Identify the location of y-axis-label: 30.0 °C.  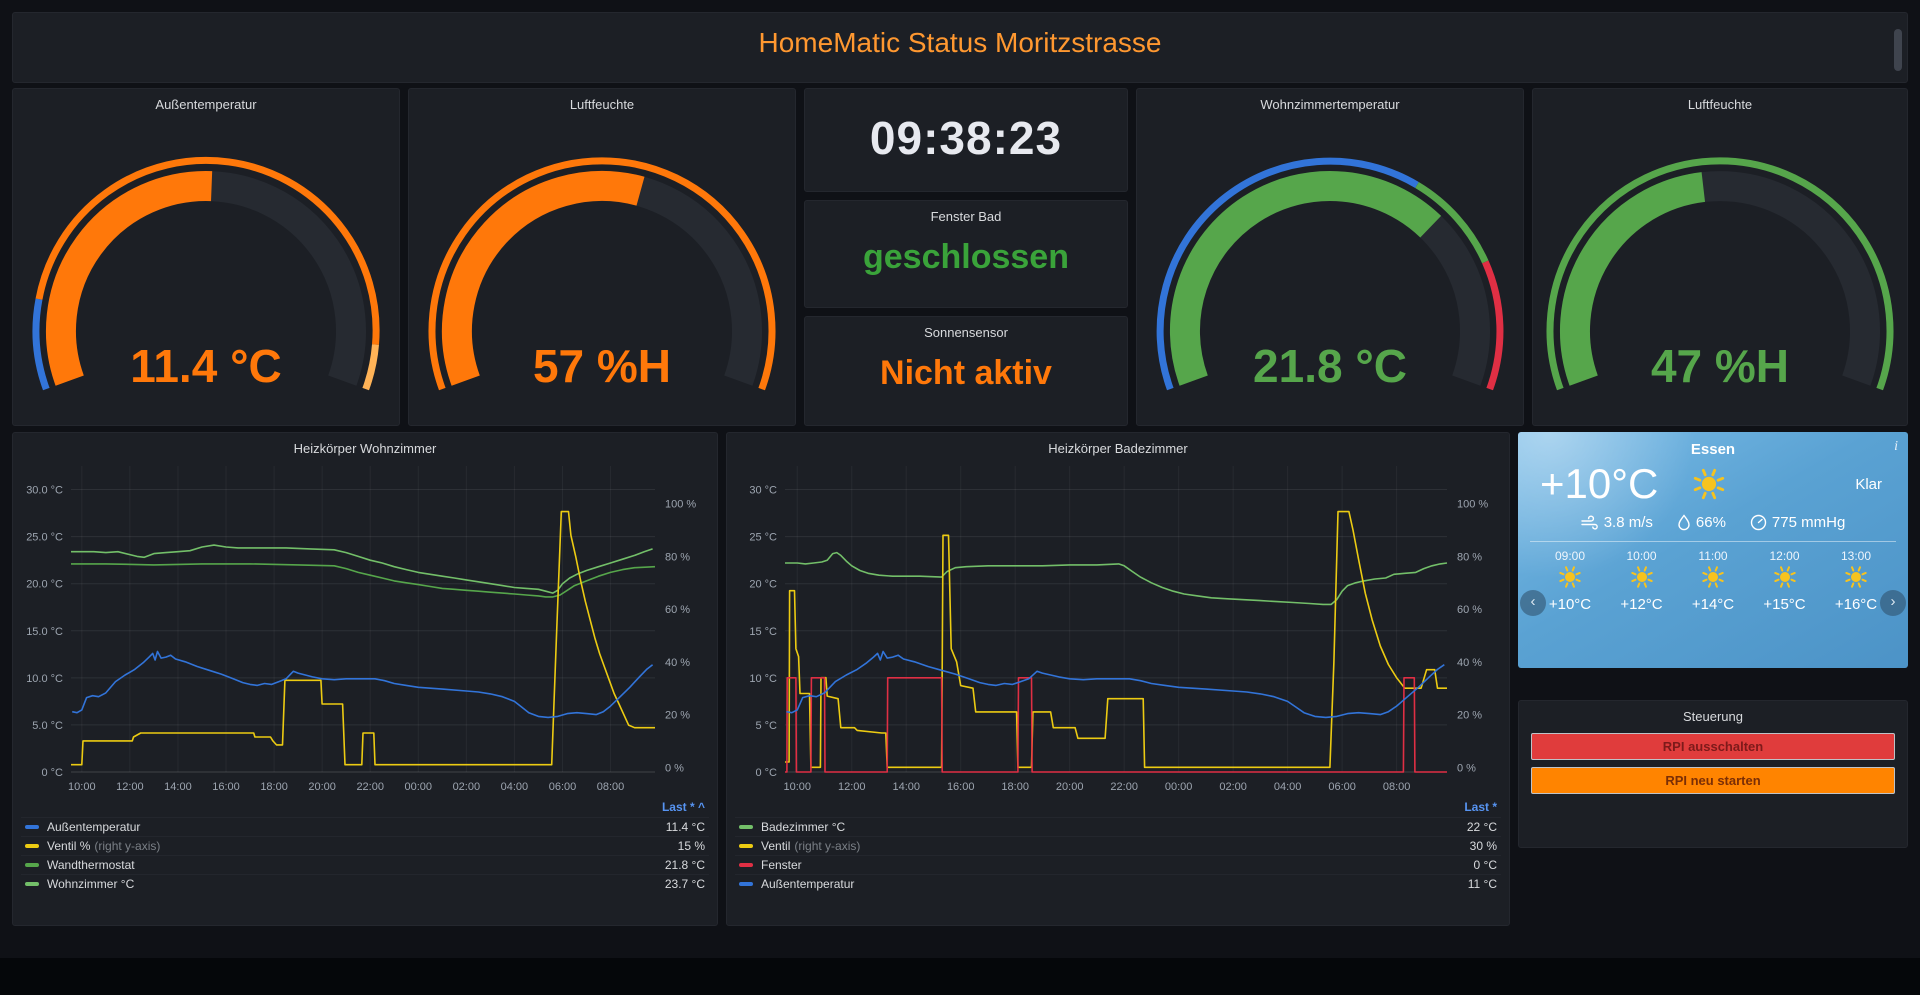
(44, 491).